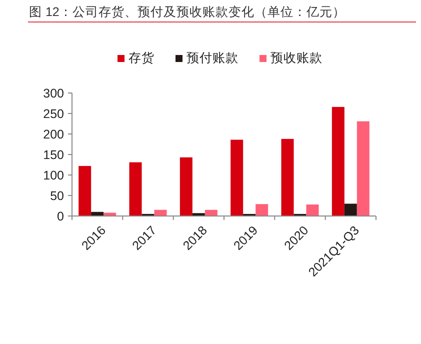 The height and width of the screenshot is (344, 421). What do you see at coordinates (187, 12) in the screenshot?
I see `chart-title: 图 12：公司存货、预付及预收账款变化（单位：亿元）` at bounding box center [187, 12].